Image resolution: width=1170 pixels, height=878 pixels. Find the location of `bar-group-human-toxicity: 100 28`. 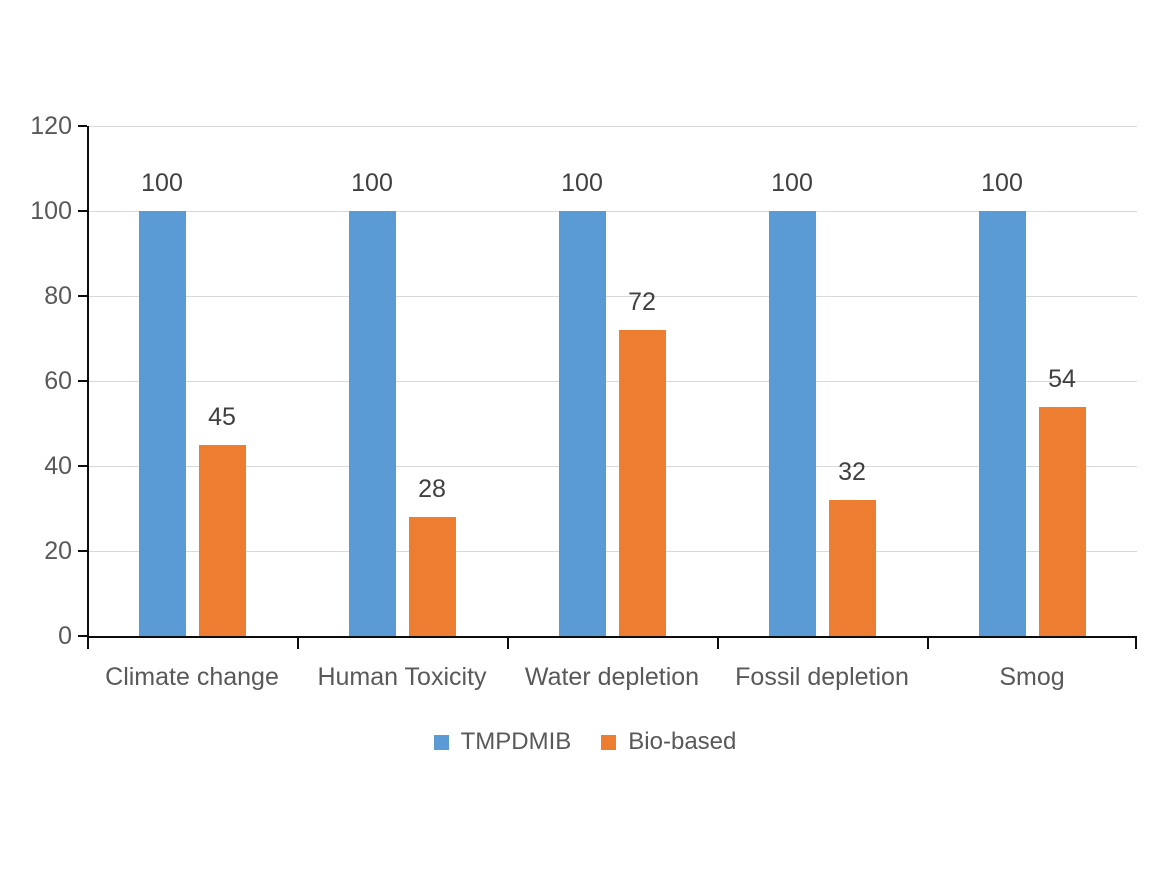

bar-group-human-toxicity: 100 28 is located at coordinates (402, 381).